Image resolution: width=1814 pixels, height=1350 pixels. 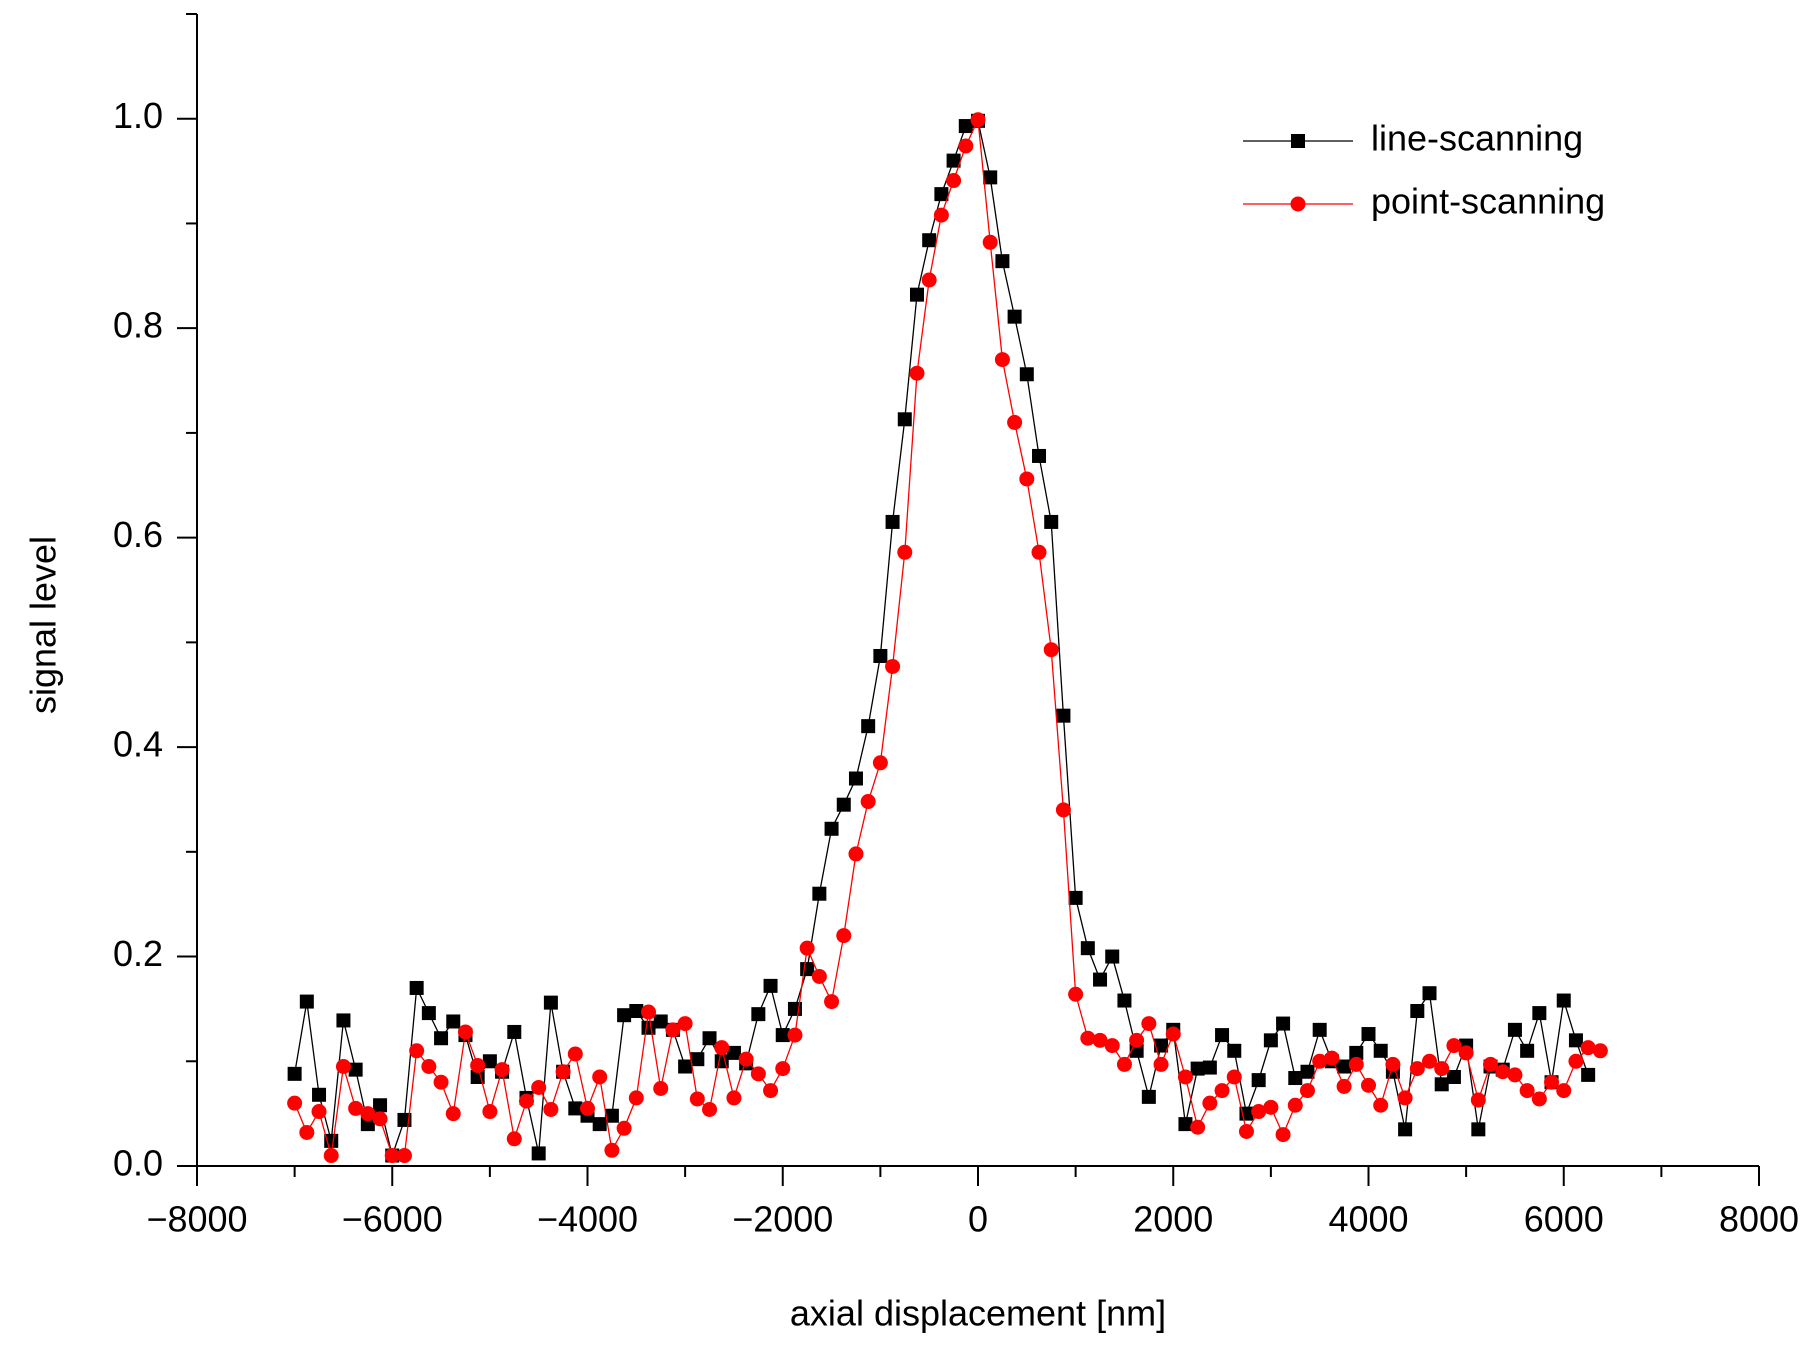 I want to click on x-tick-label: 0, so click(x=978, y=1219).